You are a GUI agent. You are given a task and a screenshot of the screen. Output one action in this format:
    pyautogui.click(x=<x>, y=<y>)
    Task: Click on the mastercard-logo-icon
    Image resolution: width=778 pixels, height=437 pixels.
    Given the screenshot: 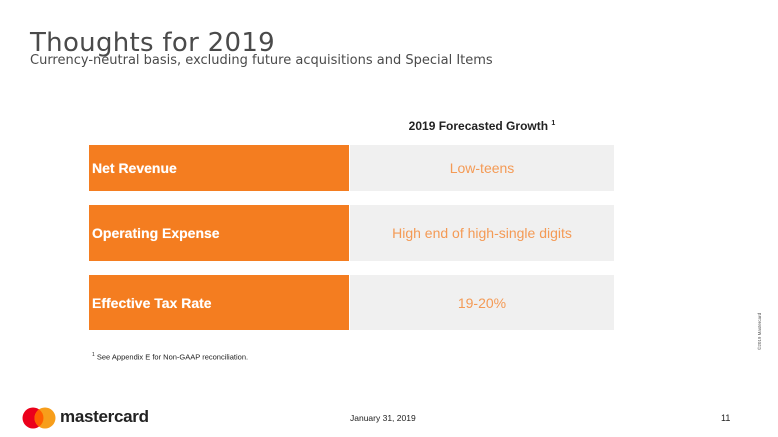 What is the action you would take?
    pyautogui.click(x=39, y=418)
    